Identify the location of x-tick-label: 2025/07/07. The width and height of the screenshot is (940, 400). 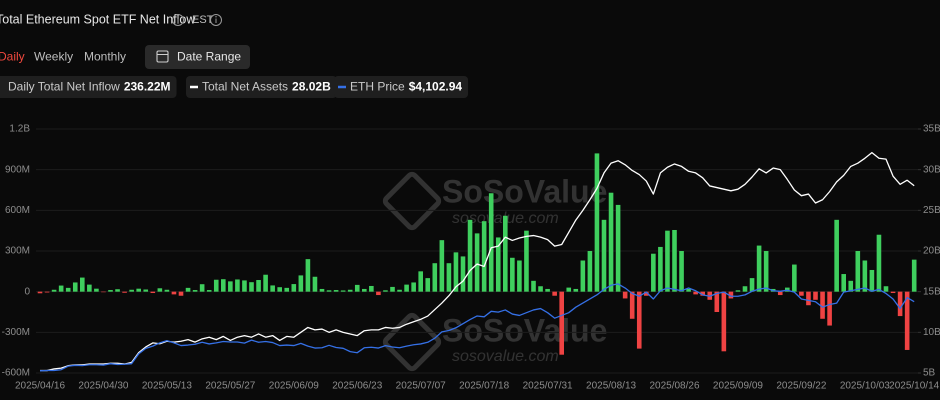
(421, 386).